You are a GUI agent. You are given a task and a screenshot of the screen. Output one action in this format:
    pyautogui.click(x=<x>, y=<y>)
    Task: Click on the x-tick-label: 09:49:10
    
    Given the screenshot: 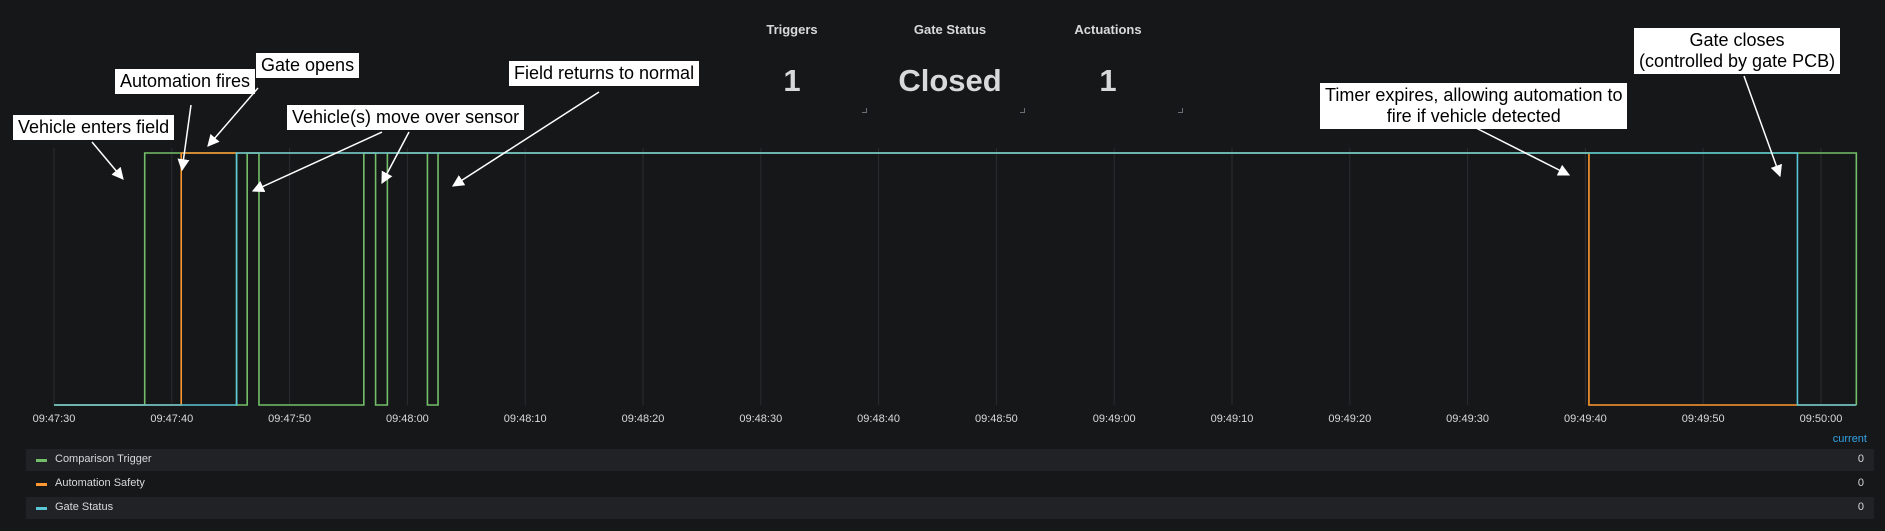 What is the action you would take?
    pyautogui.click(x=1232, y=419)
    